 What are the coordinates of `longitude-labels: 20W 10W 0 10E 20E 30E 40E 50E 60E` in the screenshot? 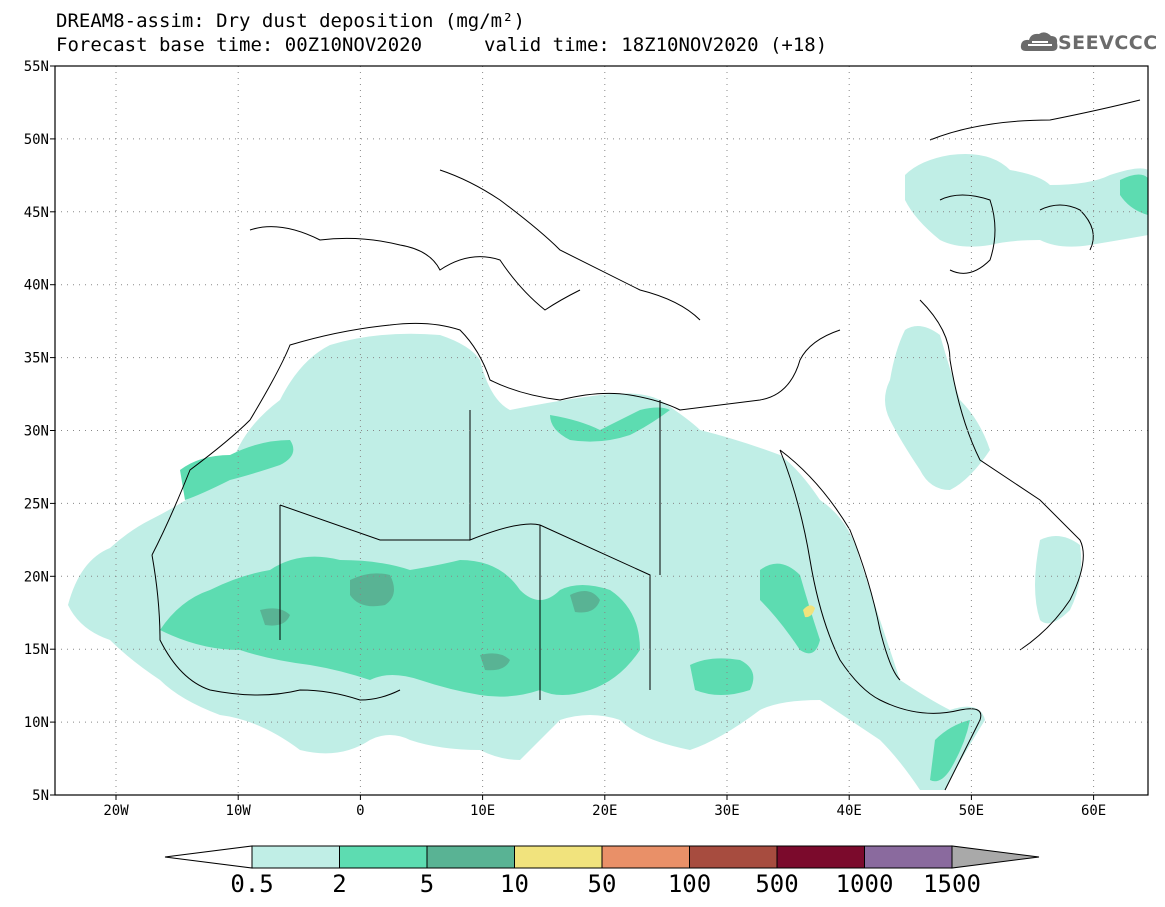 It's located at (604, 807).